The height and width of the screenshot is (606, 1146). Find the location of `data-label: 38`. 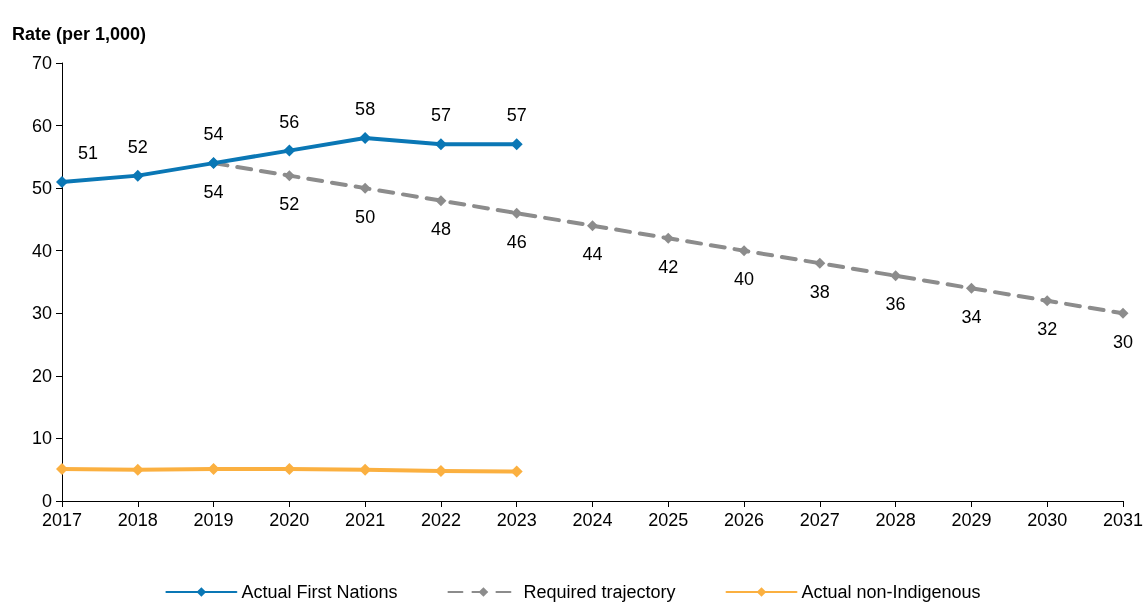

data-label: 38 is located at coordinates (819, 291).